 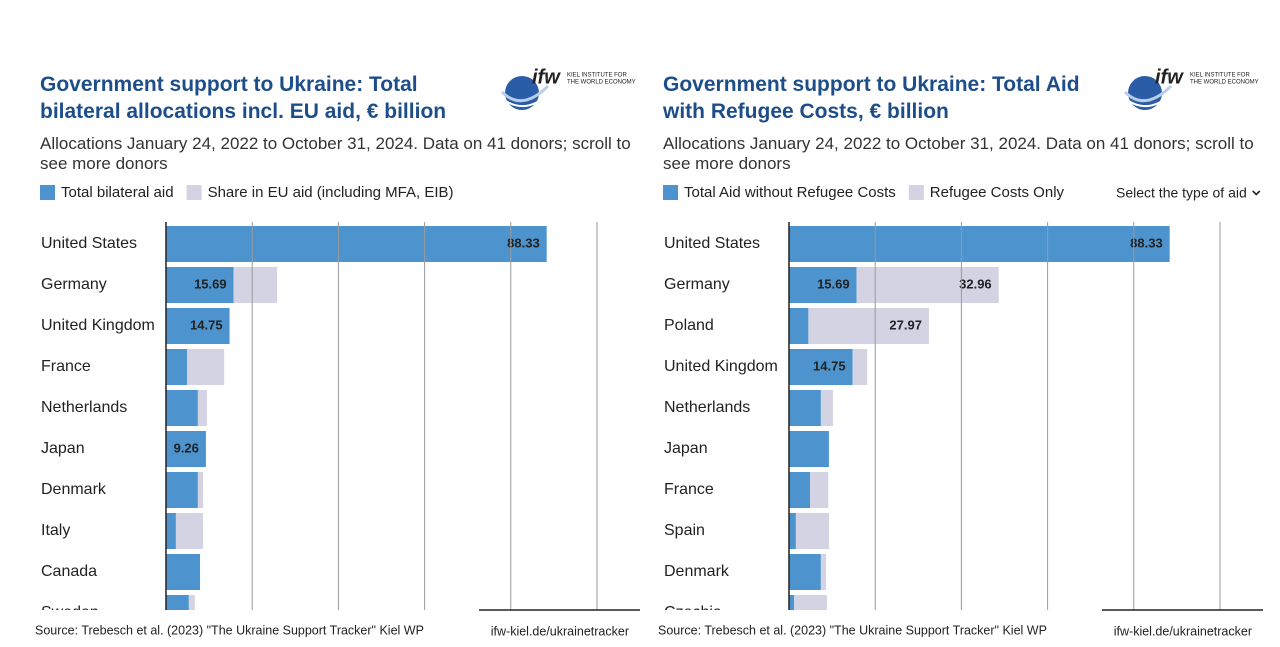 What do you see at coordinates (117, 192) in the screenshot?
I see `legend-label: Total bilateral aid` at bounding box center [117, 192].